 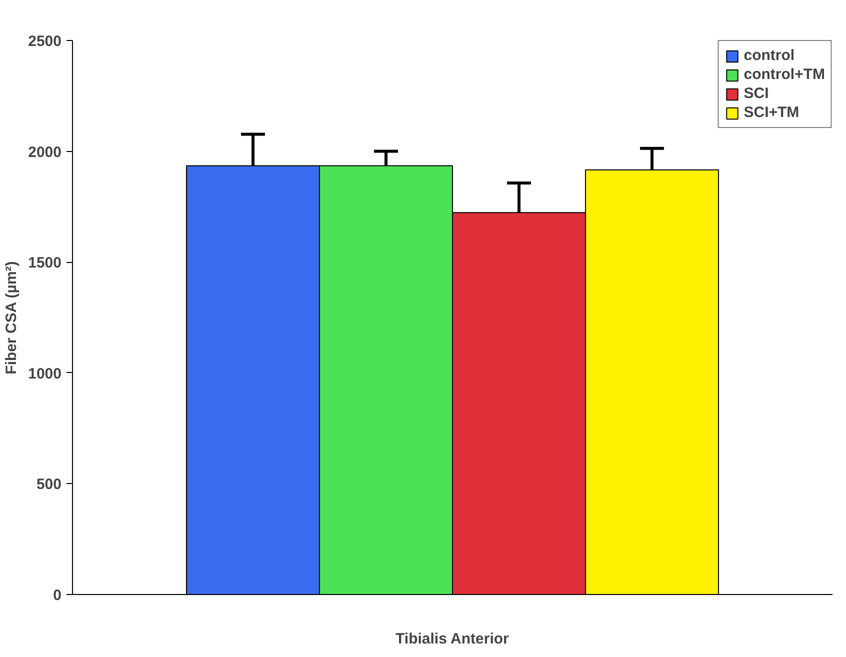 What do you see at coordinates (784, 74) in the screenshot?
I see `legend-label: control+TM` at bounding box center [784, 74].